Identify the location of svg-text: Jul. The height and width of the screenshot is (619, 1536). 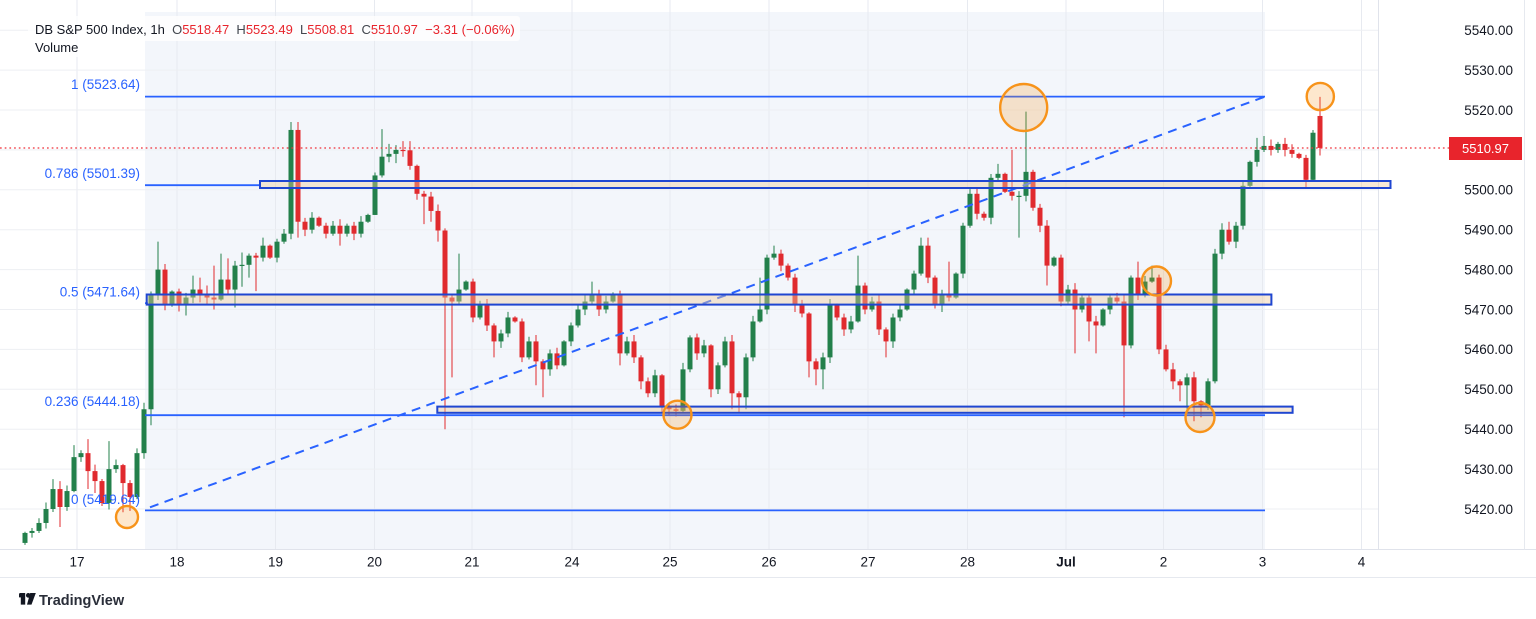
(1066, 562).